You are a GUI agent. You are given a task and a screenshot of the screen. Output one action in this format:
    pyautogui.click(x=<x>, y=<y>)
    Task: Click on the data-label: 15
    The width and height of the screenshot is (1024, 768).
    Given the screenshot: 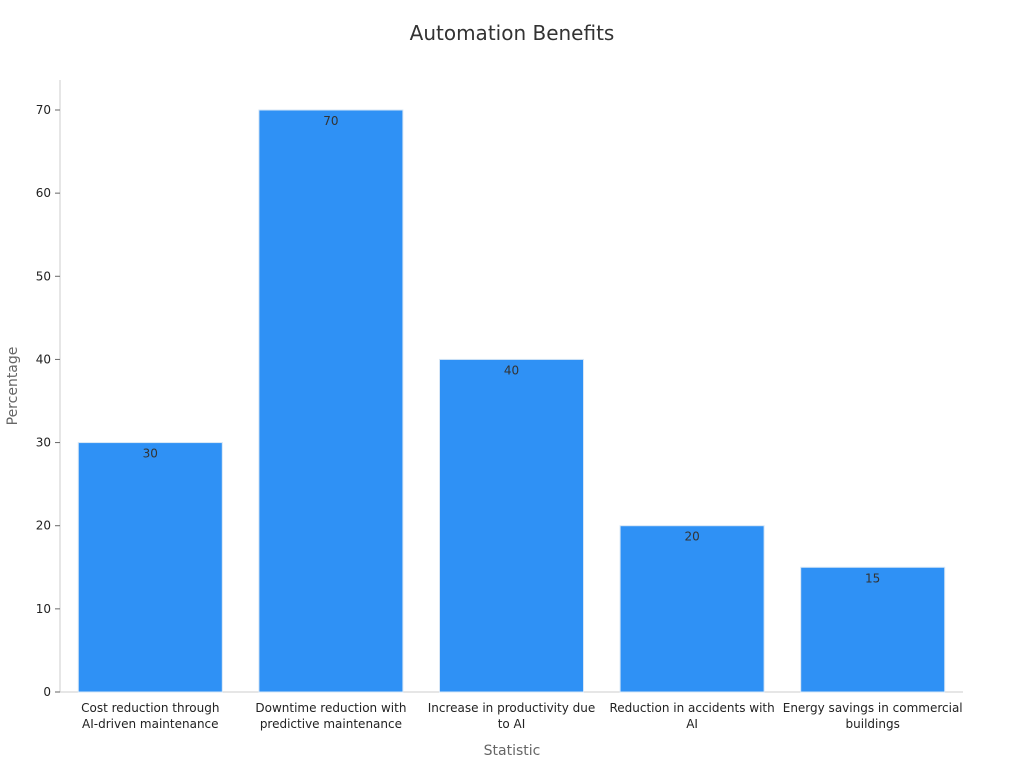 What is the action you would take?
    pyautogui.click(x=872, y=578)
    